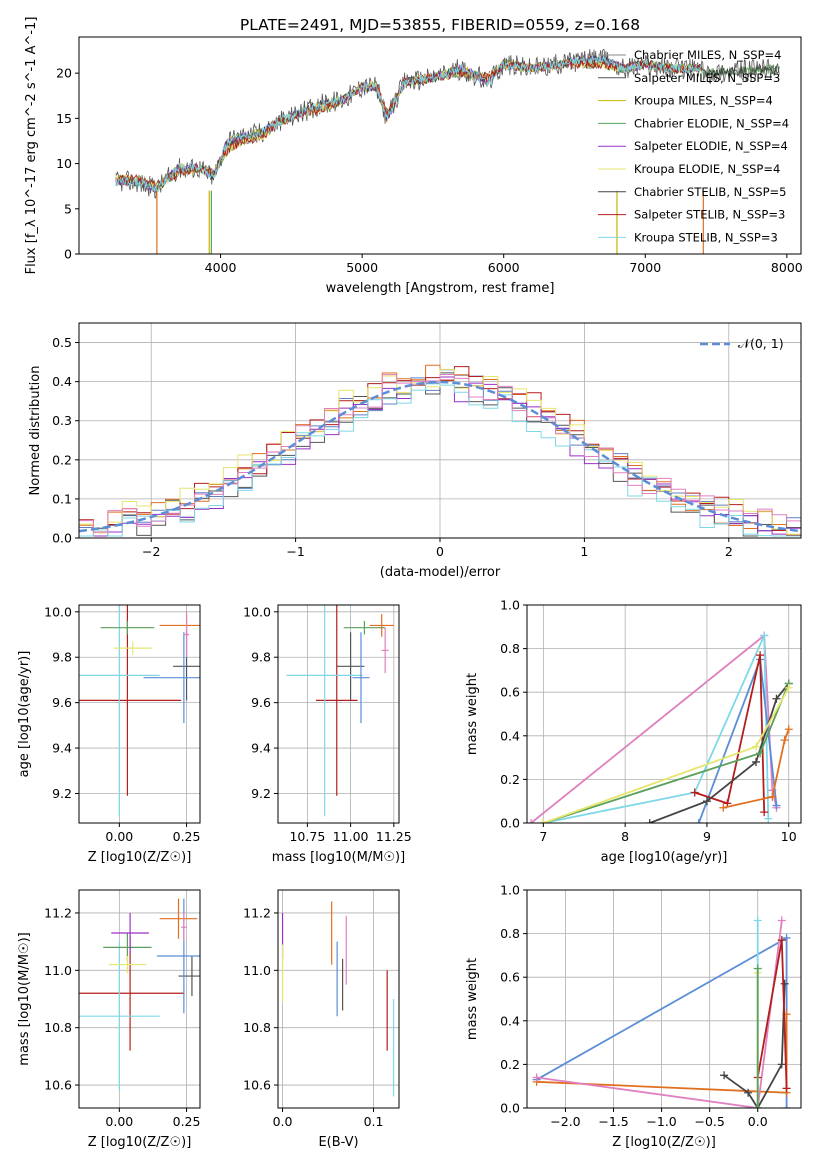 The width and height of the screenshot is (819, 1170). I want to click on massweight_vs_age-plot-area, so click(660, 727).